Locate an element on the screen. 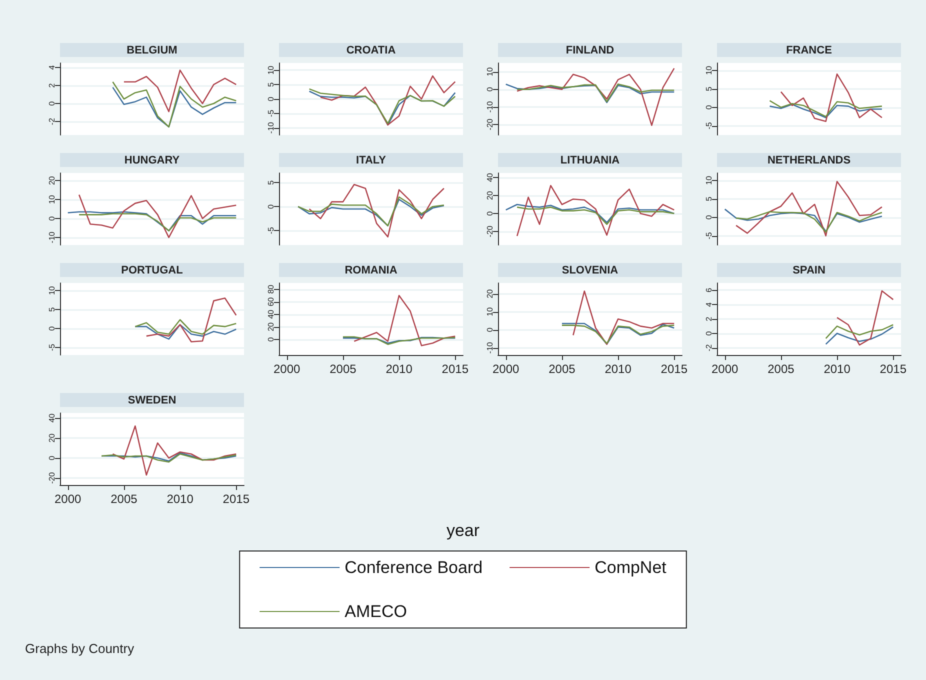 This screenshot has height=680, width=926. y-tick-label: 6 is located at coordinates (709, 289).